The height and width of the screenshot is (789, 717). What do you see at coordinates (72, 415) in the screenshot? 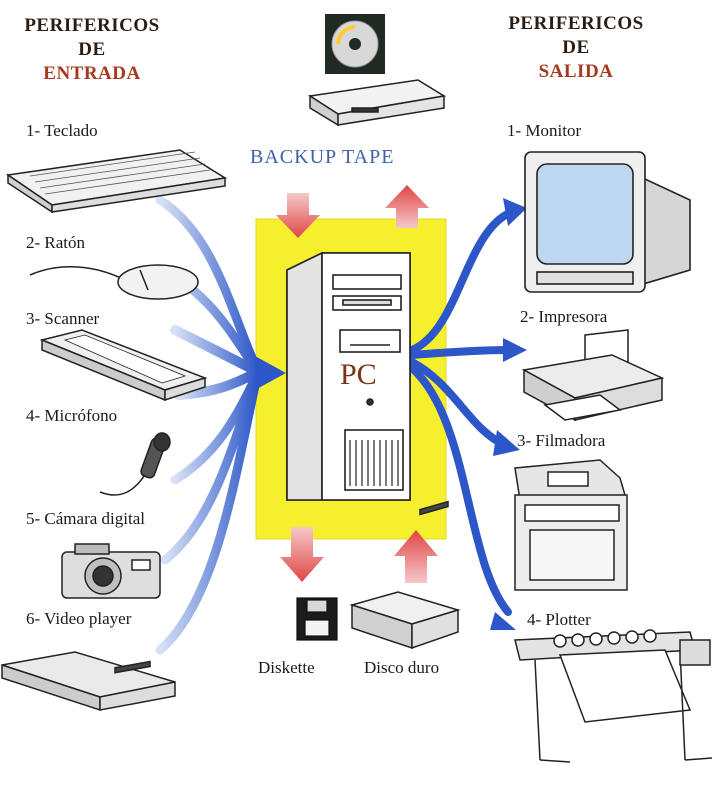
I see `input-label-microphone: 4- Micrófono` at bounding box center [72, 415].